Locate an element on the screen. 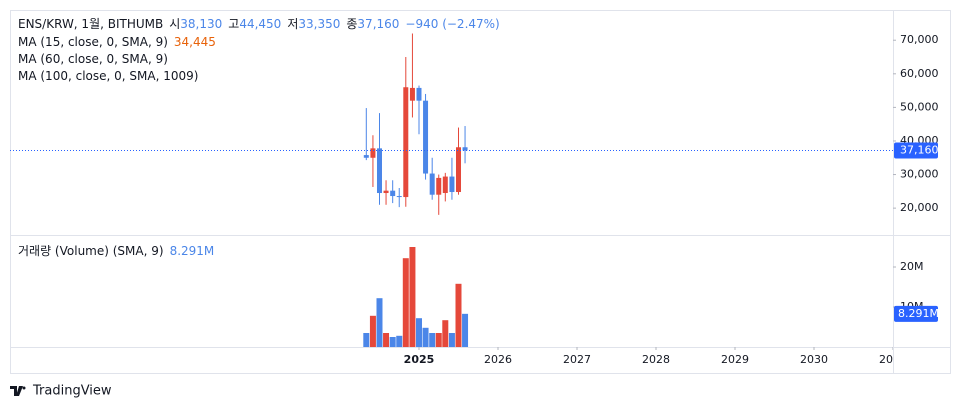 Image resolution: width=962 pixels, height=409 pixels. x-tick-label: 2028 is located at coordinates (656, 359).